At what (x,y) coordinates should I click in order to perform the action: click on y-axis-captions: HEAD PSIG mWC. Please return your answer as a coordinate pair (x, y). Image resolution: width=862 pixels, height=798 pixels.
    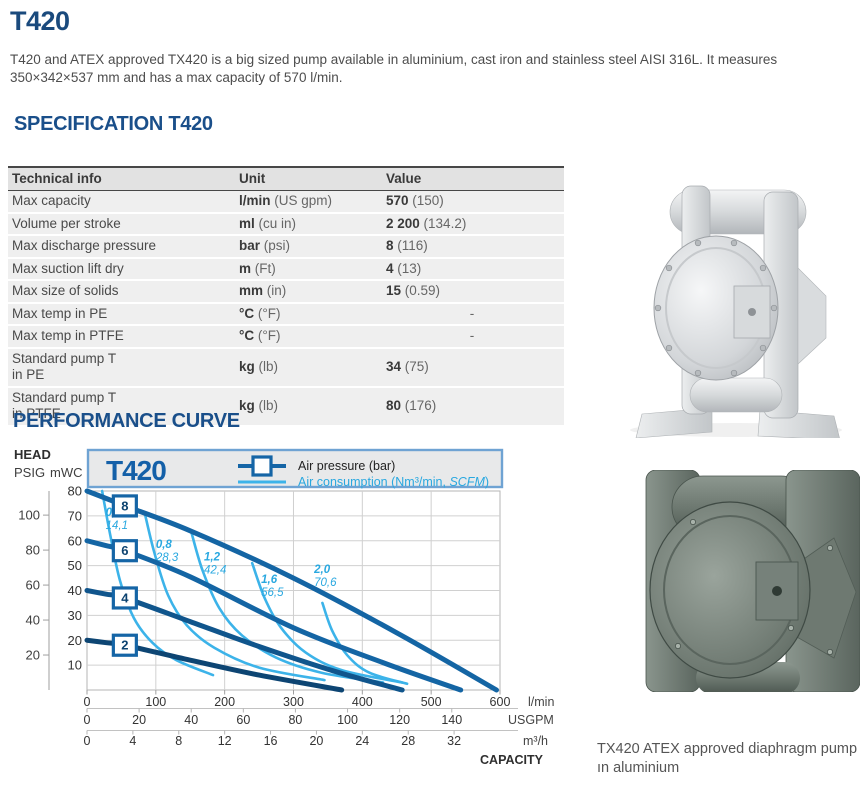
    Looking at the image, I should click on (48, 463).